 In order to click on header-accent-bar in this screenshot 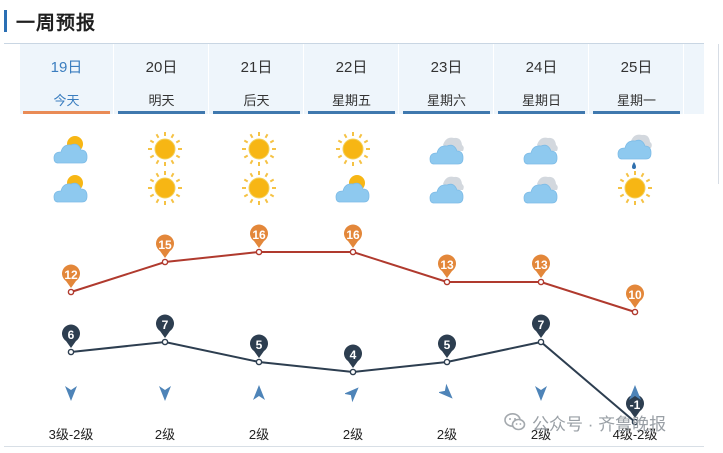, I will do `click(5, 21)`.